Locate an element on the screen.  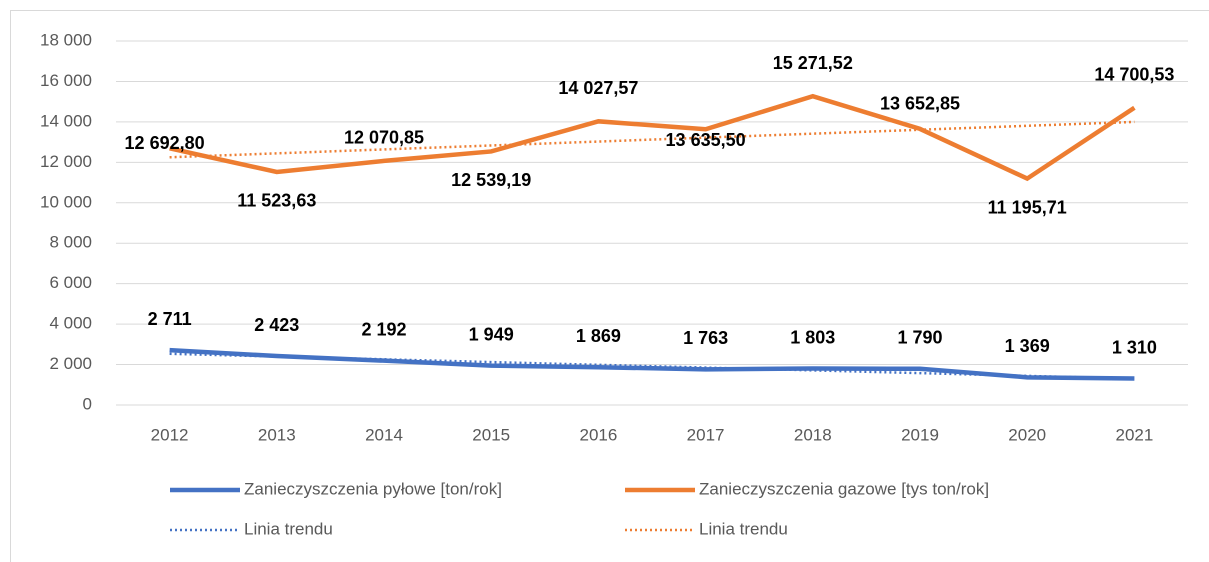
value-label: 15 271,52 is located at coordinates (813, 63).